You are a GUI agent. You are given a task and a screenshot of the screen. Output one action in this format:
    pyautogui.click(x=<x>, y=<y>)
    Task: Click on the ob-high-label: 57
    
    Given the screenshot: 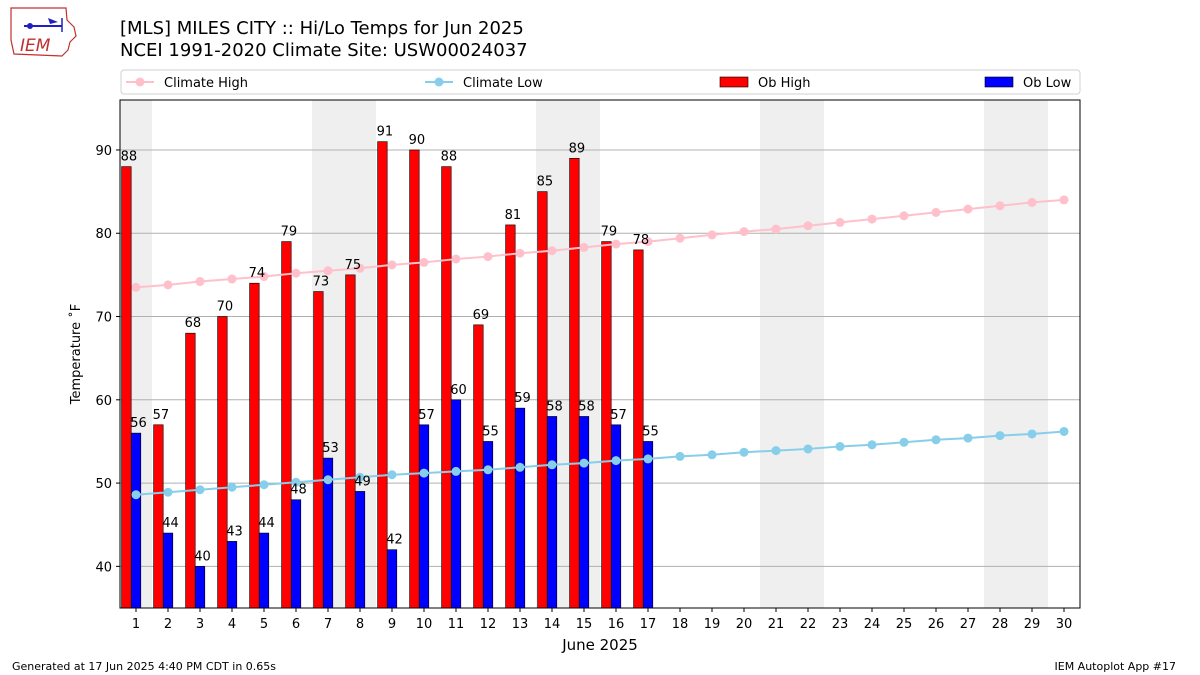 What is the action you would take?
    pyautogui.click(x=161, y=415)
    